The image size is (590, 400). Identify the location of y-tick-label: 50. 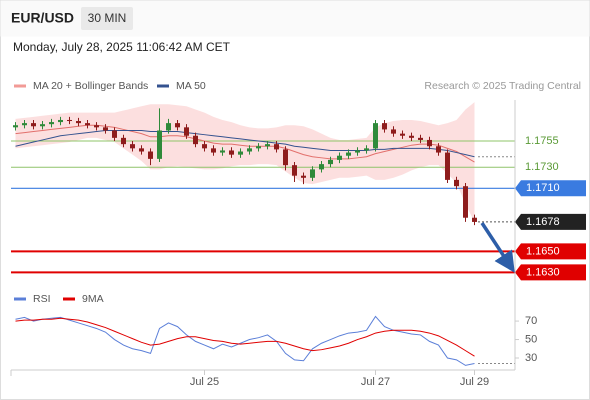
(531, 339).